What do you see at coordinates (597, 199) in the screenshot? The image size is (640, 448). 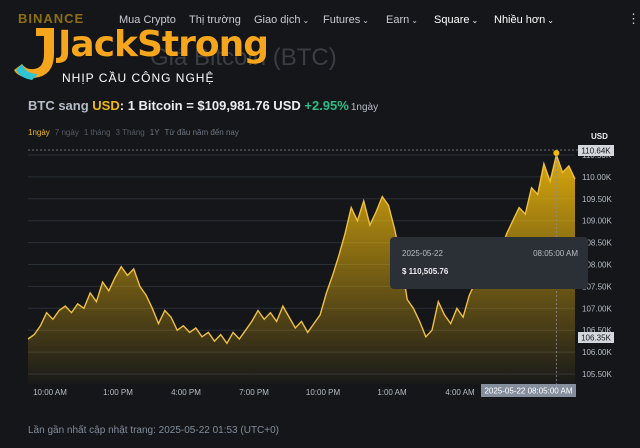 I see `y-tick-label: 109.50K` at bounding box center [597, 199].